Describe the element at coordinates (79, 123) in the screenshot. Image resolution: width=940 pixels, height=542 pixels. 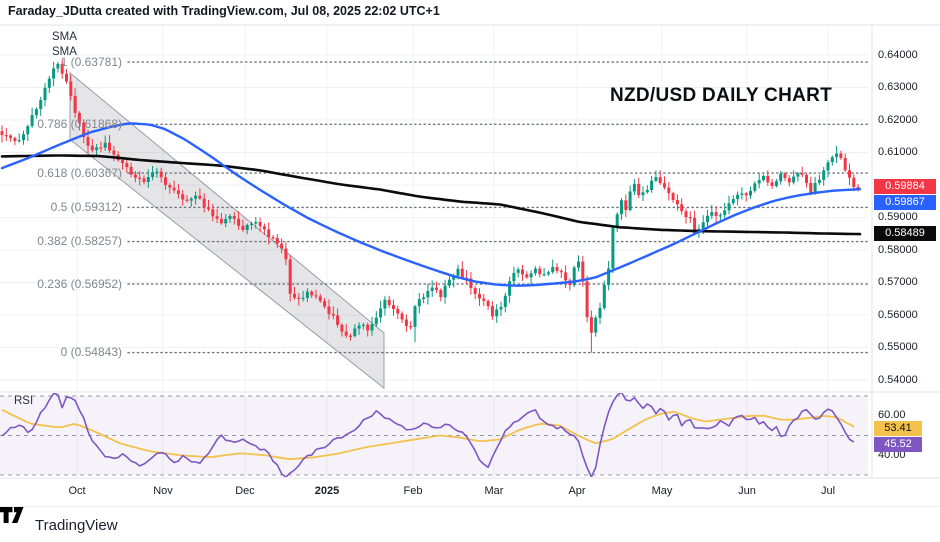
I see `fib-level-label: 0.786 (0.61868)` at that location.